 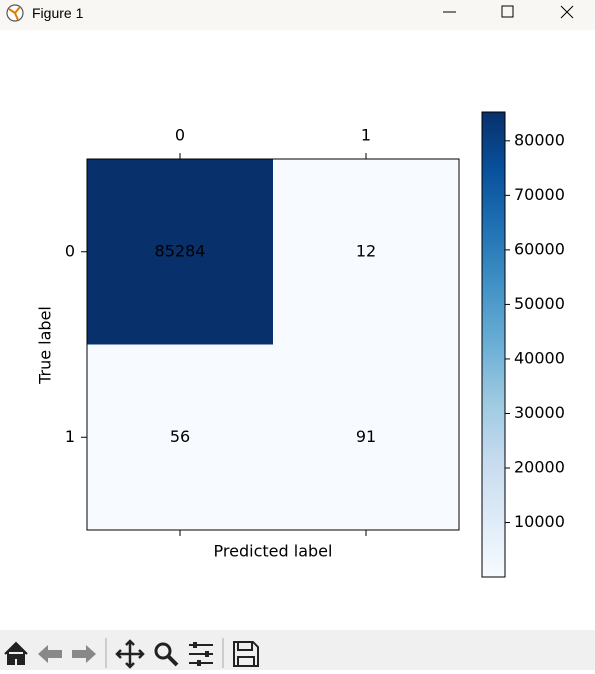 What do you see at coordinates (201, 654) in the screenshot?
I see `configure-sliders` at bounding box center [201, 654].